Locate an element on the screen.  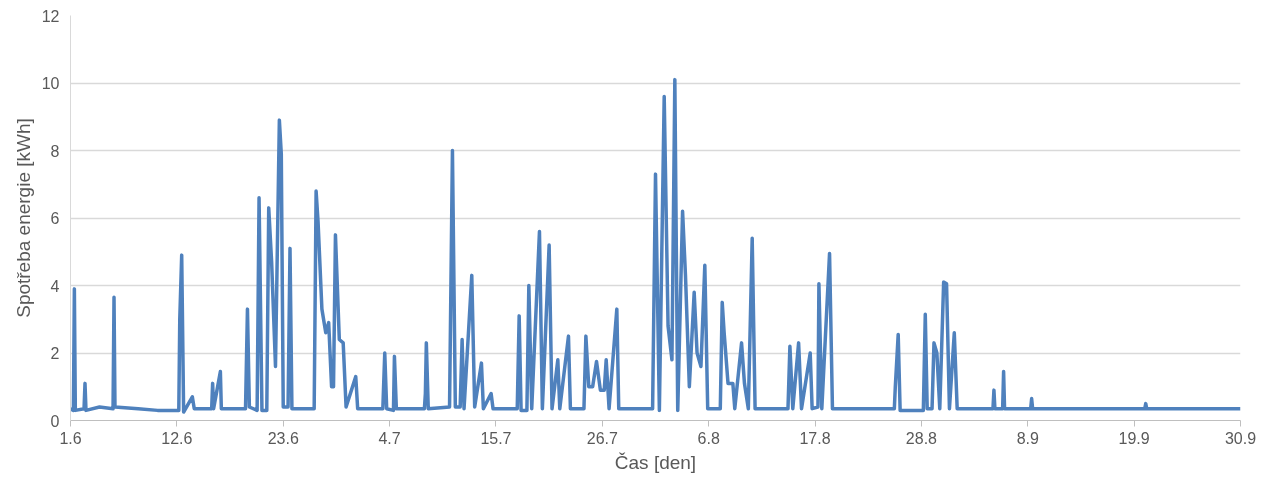
x-tick-label: 28.8 is located at coordinates (921, 438).